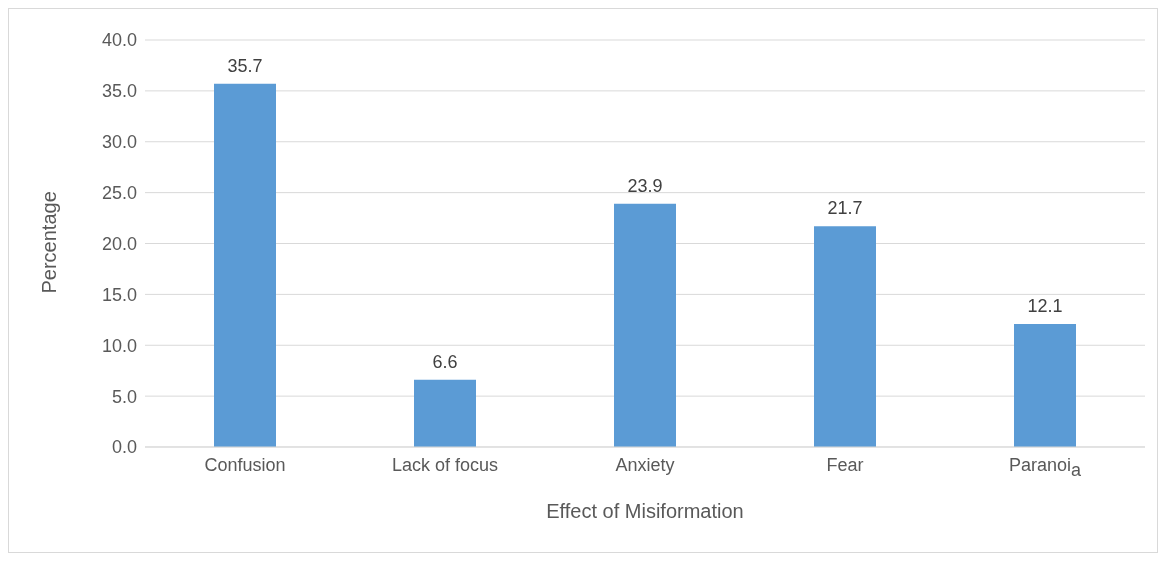 The height and width of the screenshot is (561, 1166). What do you see at coordinates (49, 242) in the screenshot?
I see `y-axis-title: Percentage` at bounding box center [49, 242].